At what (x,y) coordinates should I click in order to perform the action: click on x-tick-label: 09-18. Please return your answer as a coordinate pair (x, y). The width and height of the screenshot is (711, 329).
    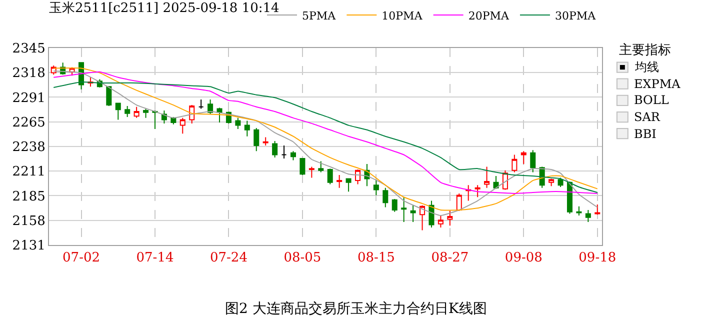
    Looking at the image, I should click on (597, 258).